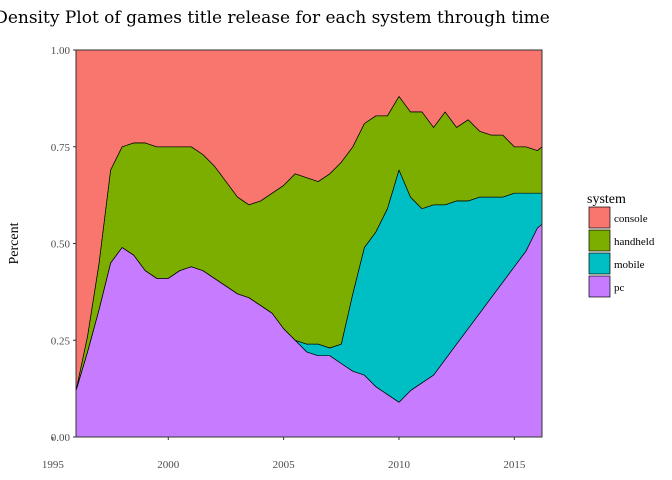  I want to click on y-tick-label: 0.25, so click(61, 341).